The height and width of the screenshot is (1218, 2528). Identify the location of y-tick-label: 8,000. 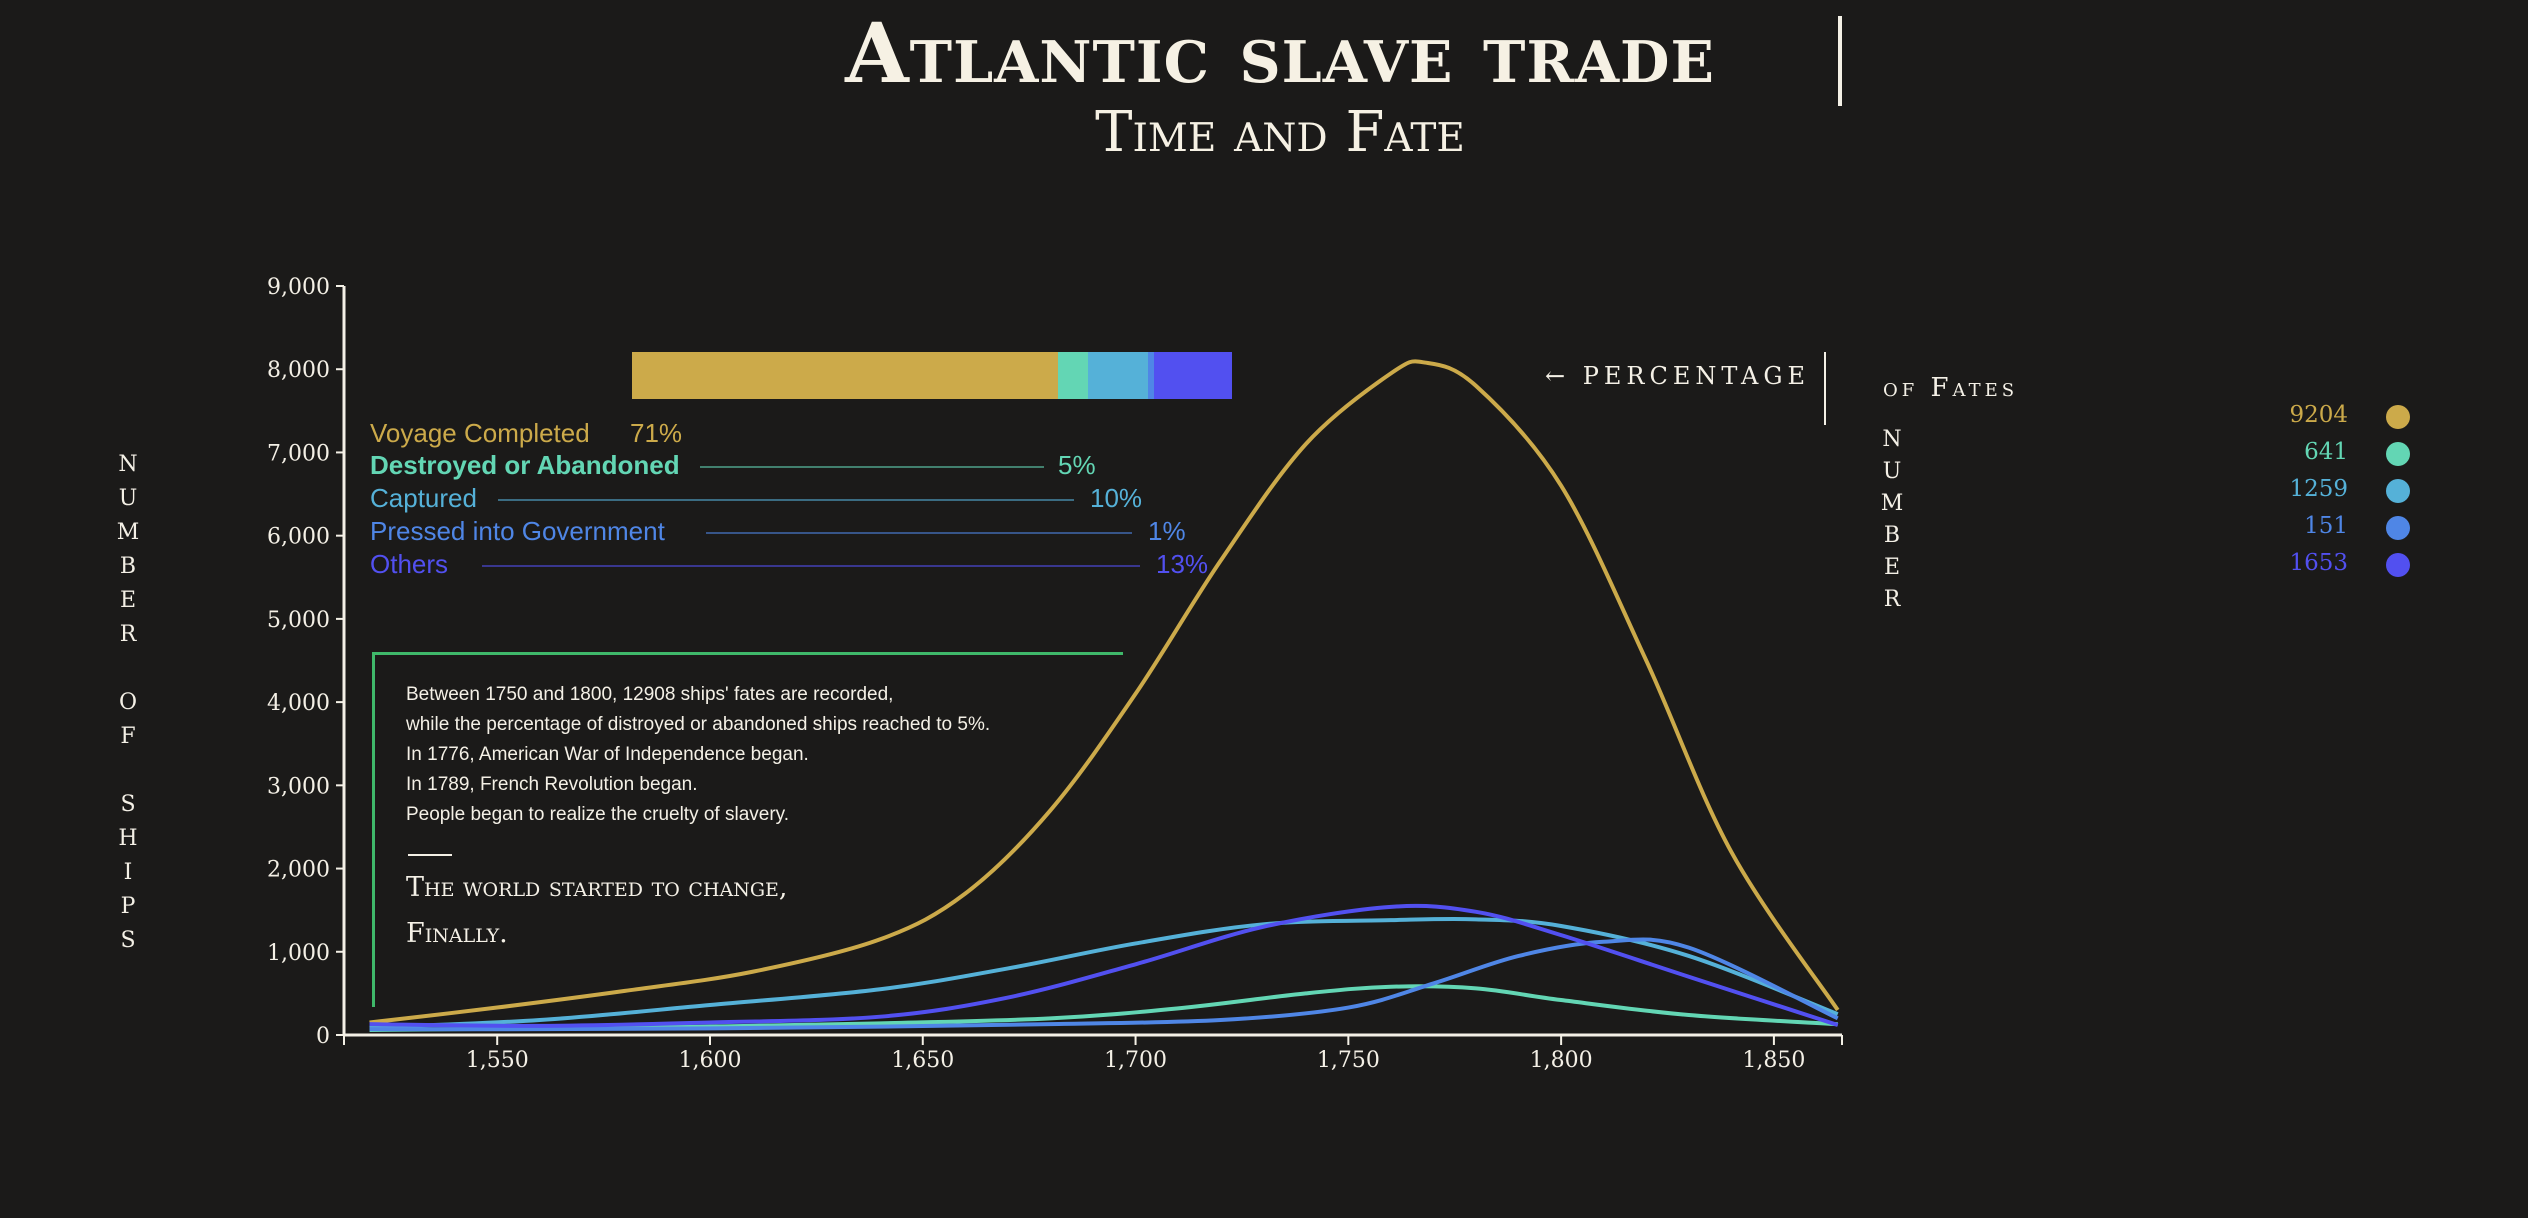
(298, 370).